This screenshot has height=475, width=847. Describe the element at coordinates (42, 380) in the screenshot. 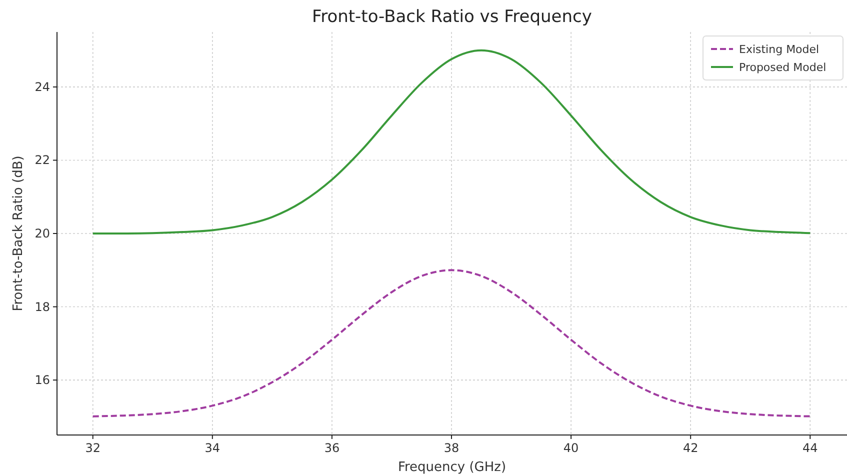

I see `y-tick-label: 16` at that location.